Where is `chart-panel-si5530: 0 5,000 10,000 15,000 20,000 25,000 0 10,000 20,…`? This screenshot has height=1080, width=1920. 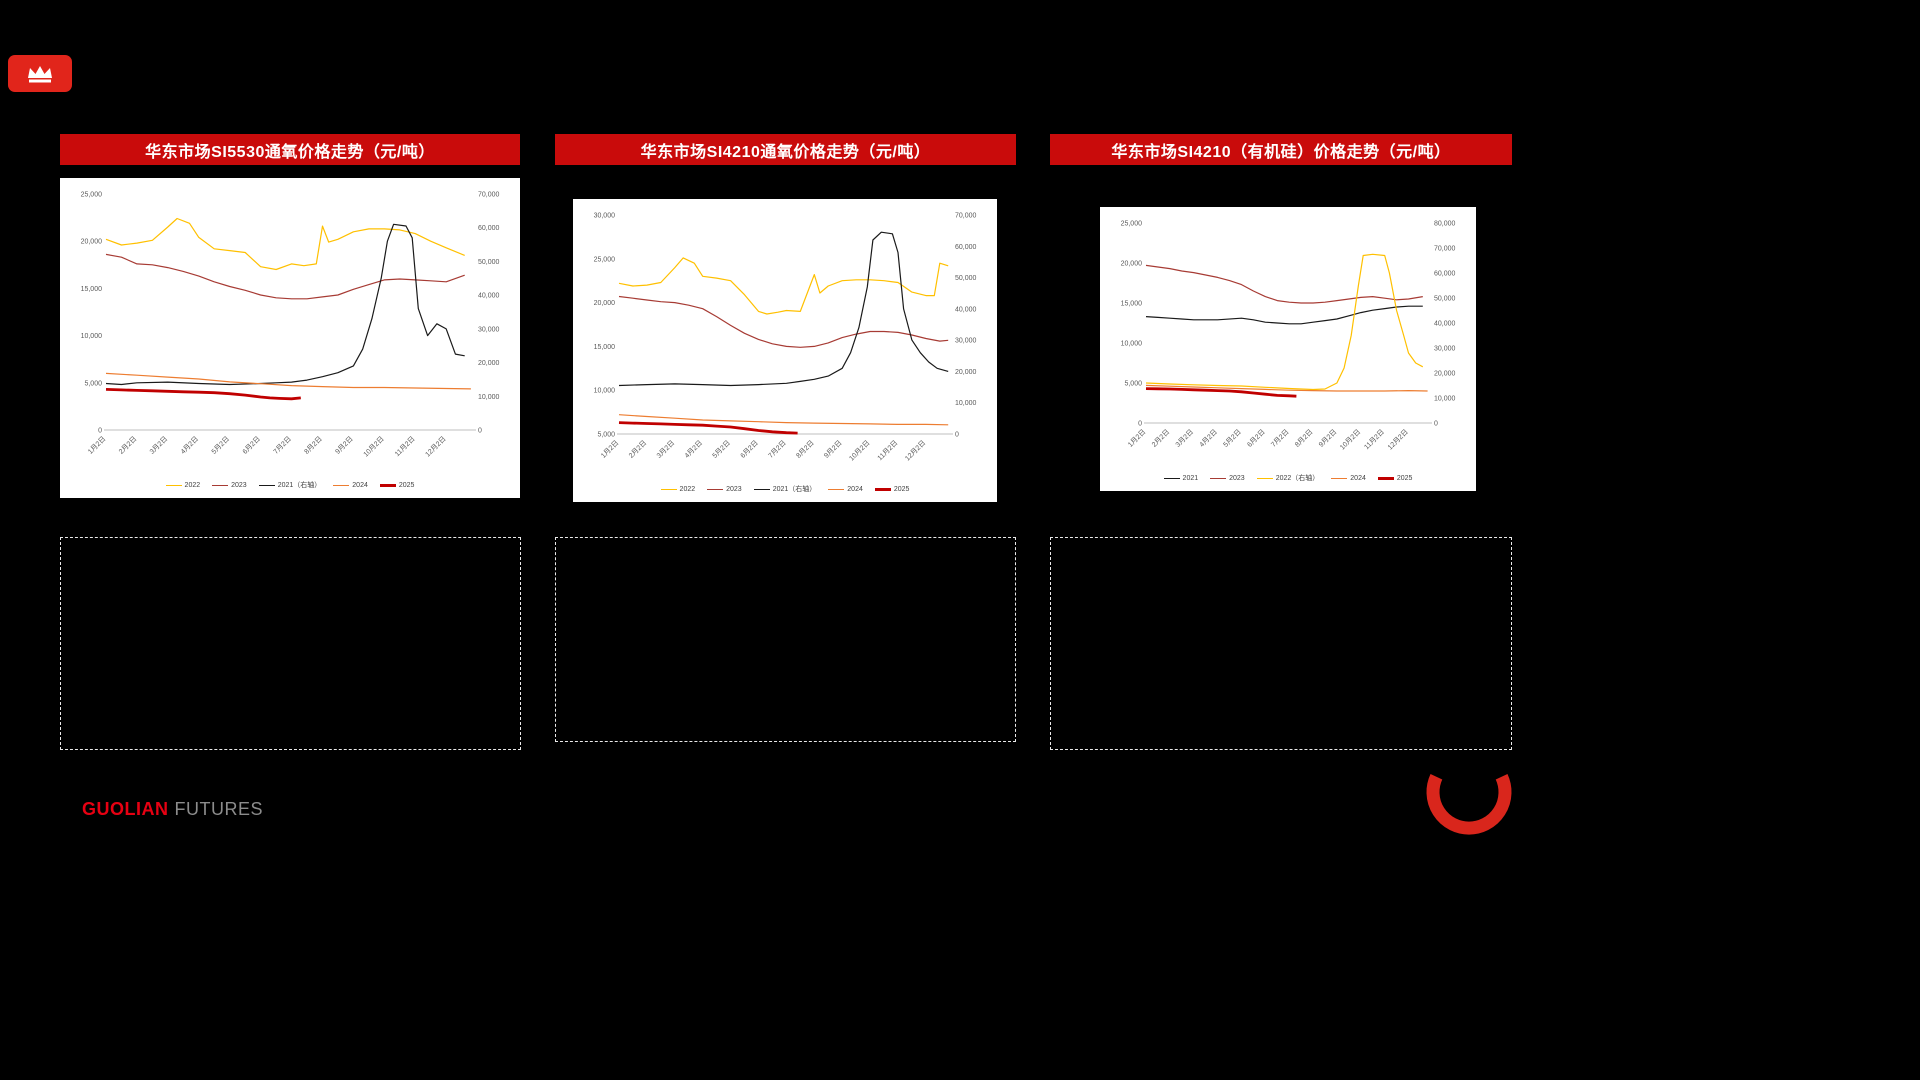 chart-panel-si5530: 0 5,000 10,000 15,000 20,000 25,000 0 10,000 20,… is located at coordinates (290, 338).